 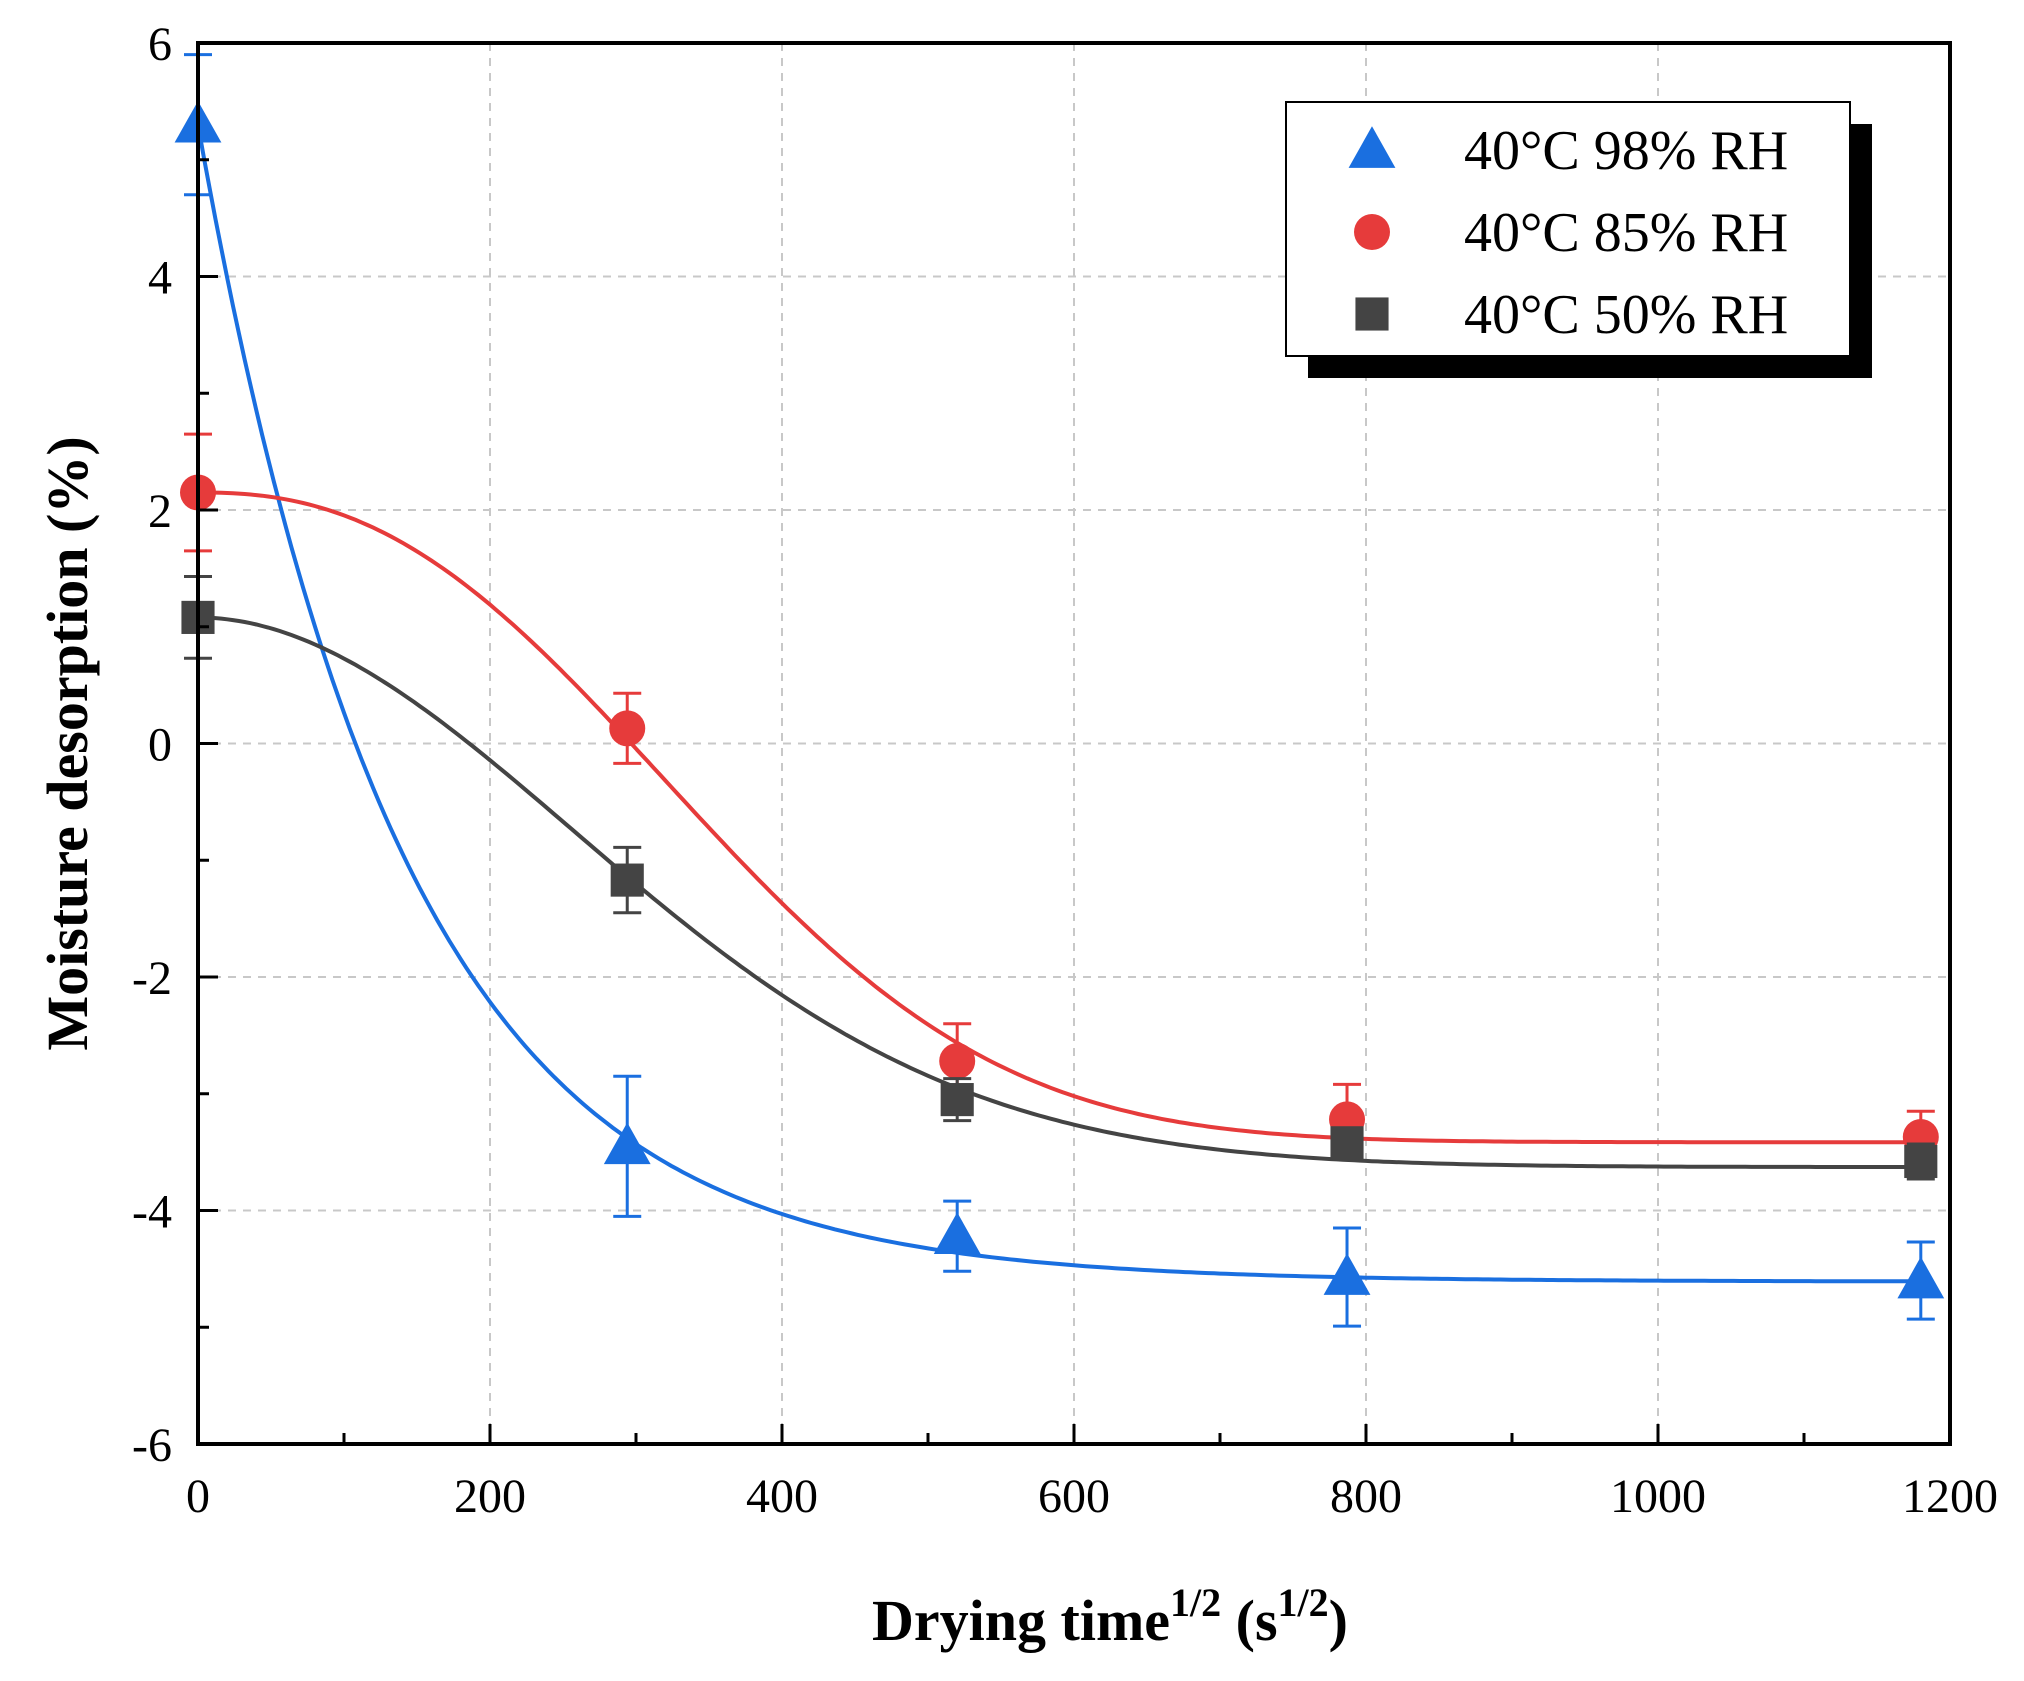 What do you see at coordinates (152, 1212) in the screenshot?
I see `y-tick-label: -4` at bounding box center [152, 1212].